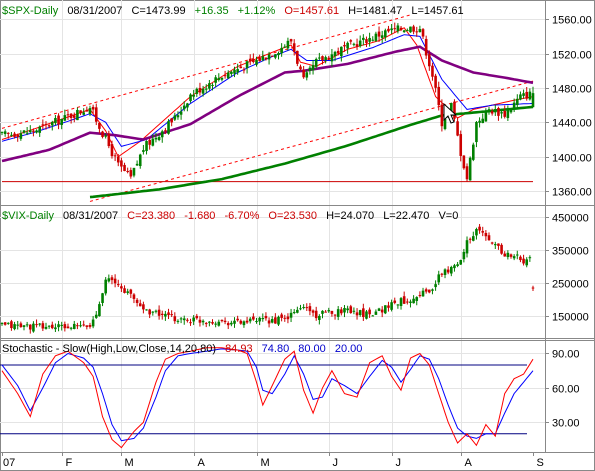 The image size is (595, 471). Describe the element at coordinates (570, 219) in the screenshot. I see `vix-tick-label: 450000` at that location.